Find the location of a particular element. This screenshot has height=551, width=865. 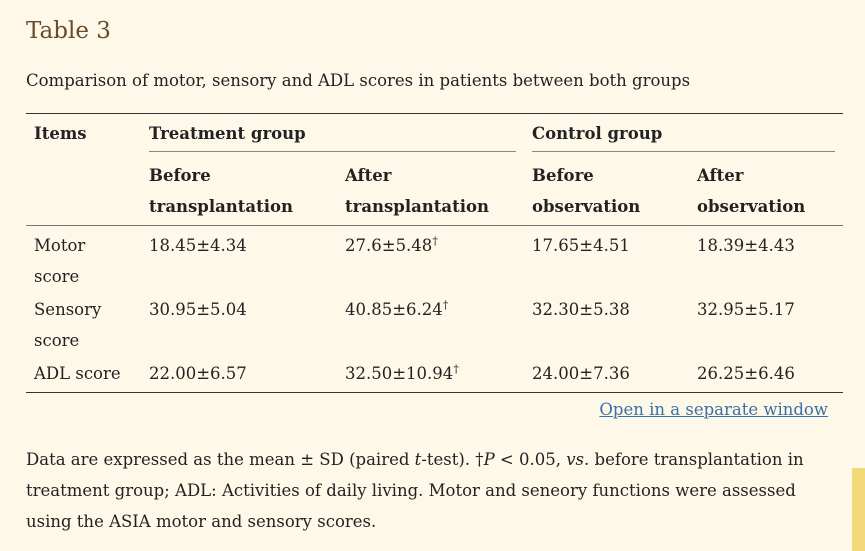

treatment-group-header: Treatment group is located at coordinates (333, 132).